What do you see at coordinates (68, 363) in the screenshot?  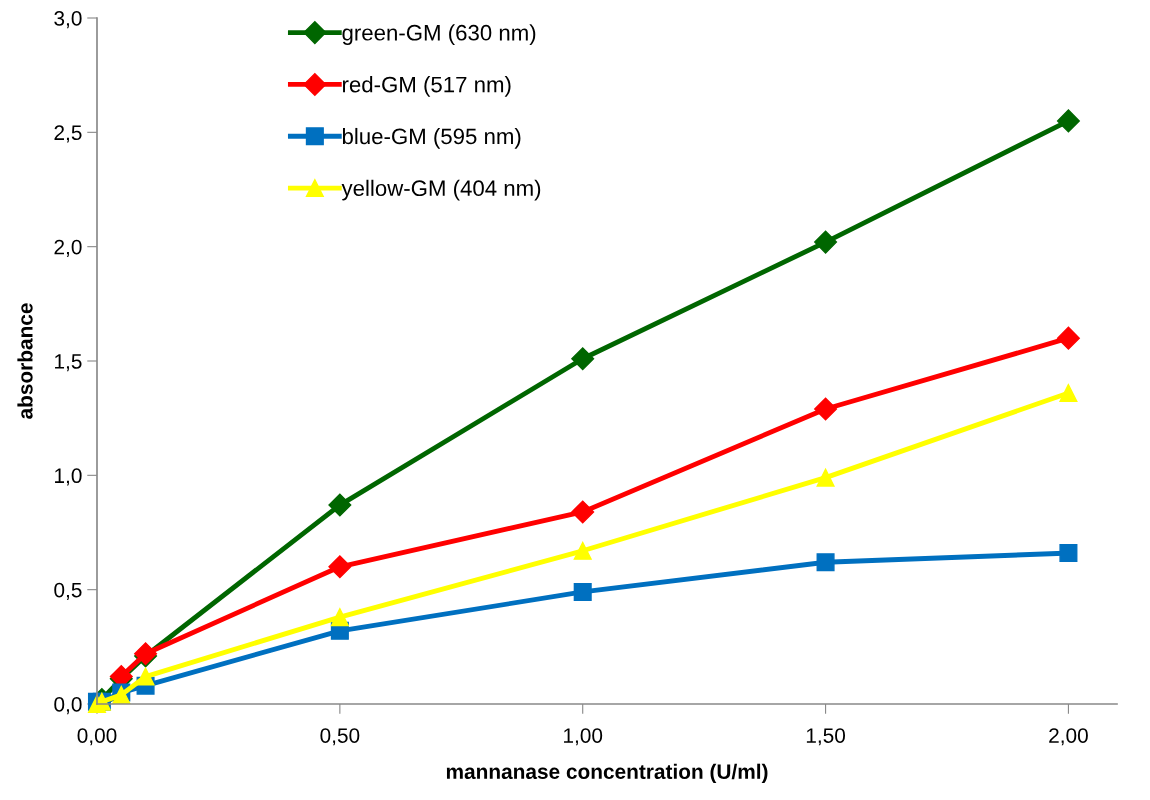 I see `y-tick-label: 1,5` at bounding box center [68, 363].